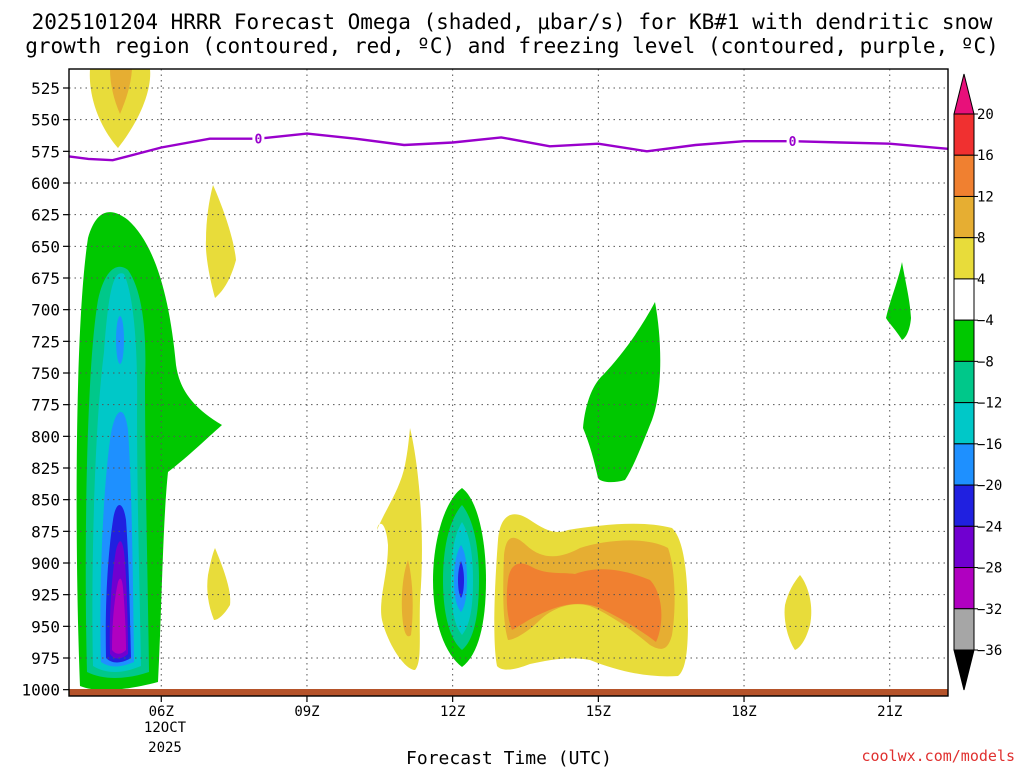  Describe the element at coordinates (508, 692) in the screenshot. I see `terrain-level-strip` at that location.